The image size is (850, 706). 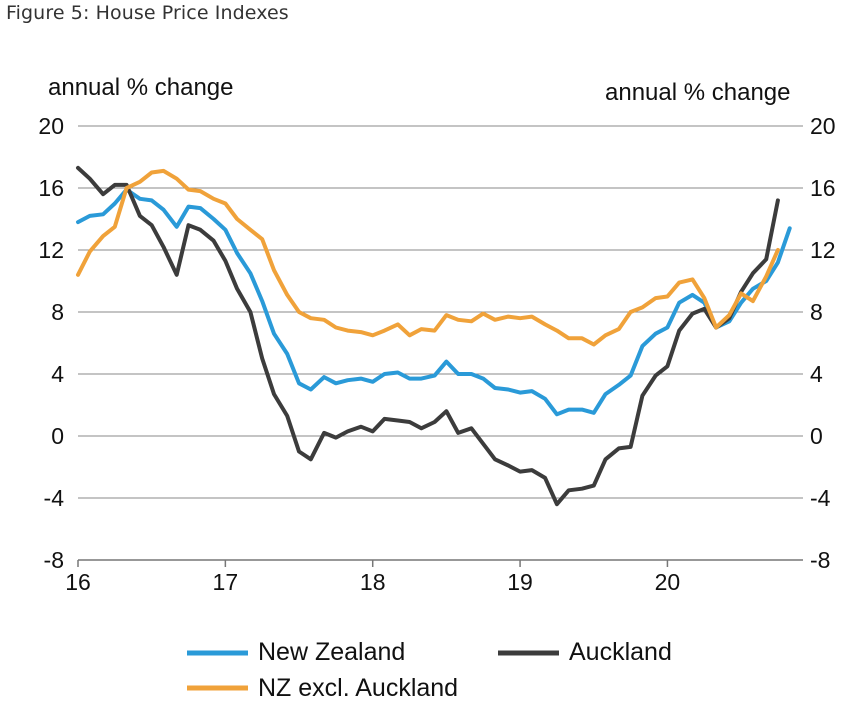 I want to click on y-ticks-left: 20 16 12 8 4 0 -4 -8, so click(x=51, y=343).